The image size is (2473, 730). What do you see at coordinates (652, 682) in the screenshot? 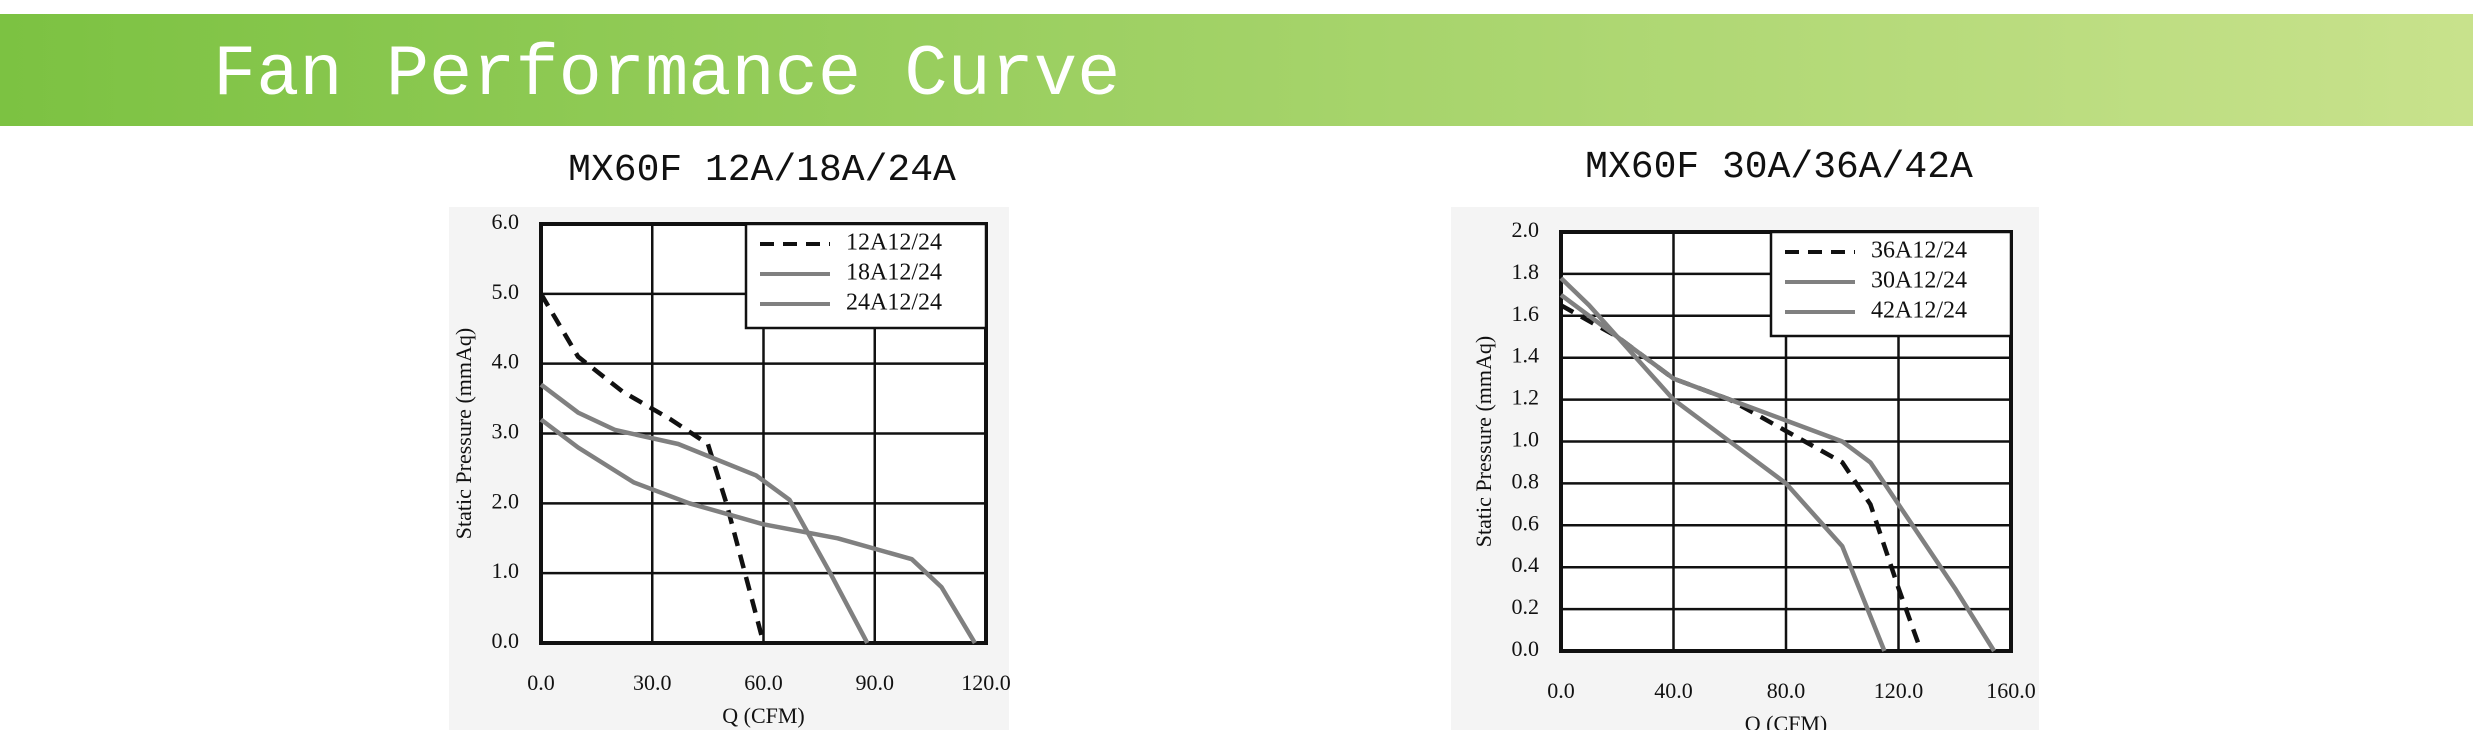
I see `x-tick-label: 30.0` at bounding box center [652, 682].